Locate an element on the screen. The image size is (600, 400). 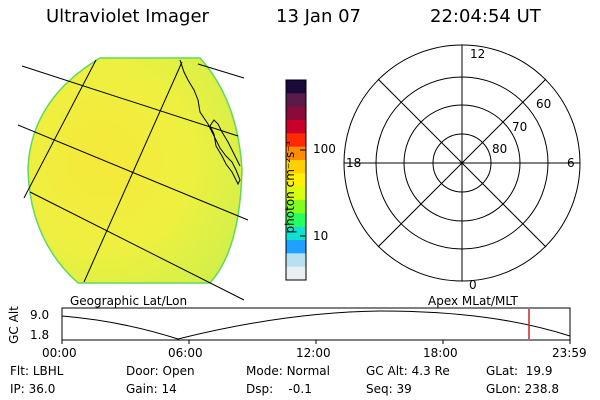
altitude-ylabel: GC Alt is located at coordinates (14, 325).